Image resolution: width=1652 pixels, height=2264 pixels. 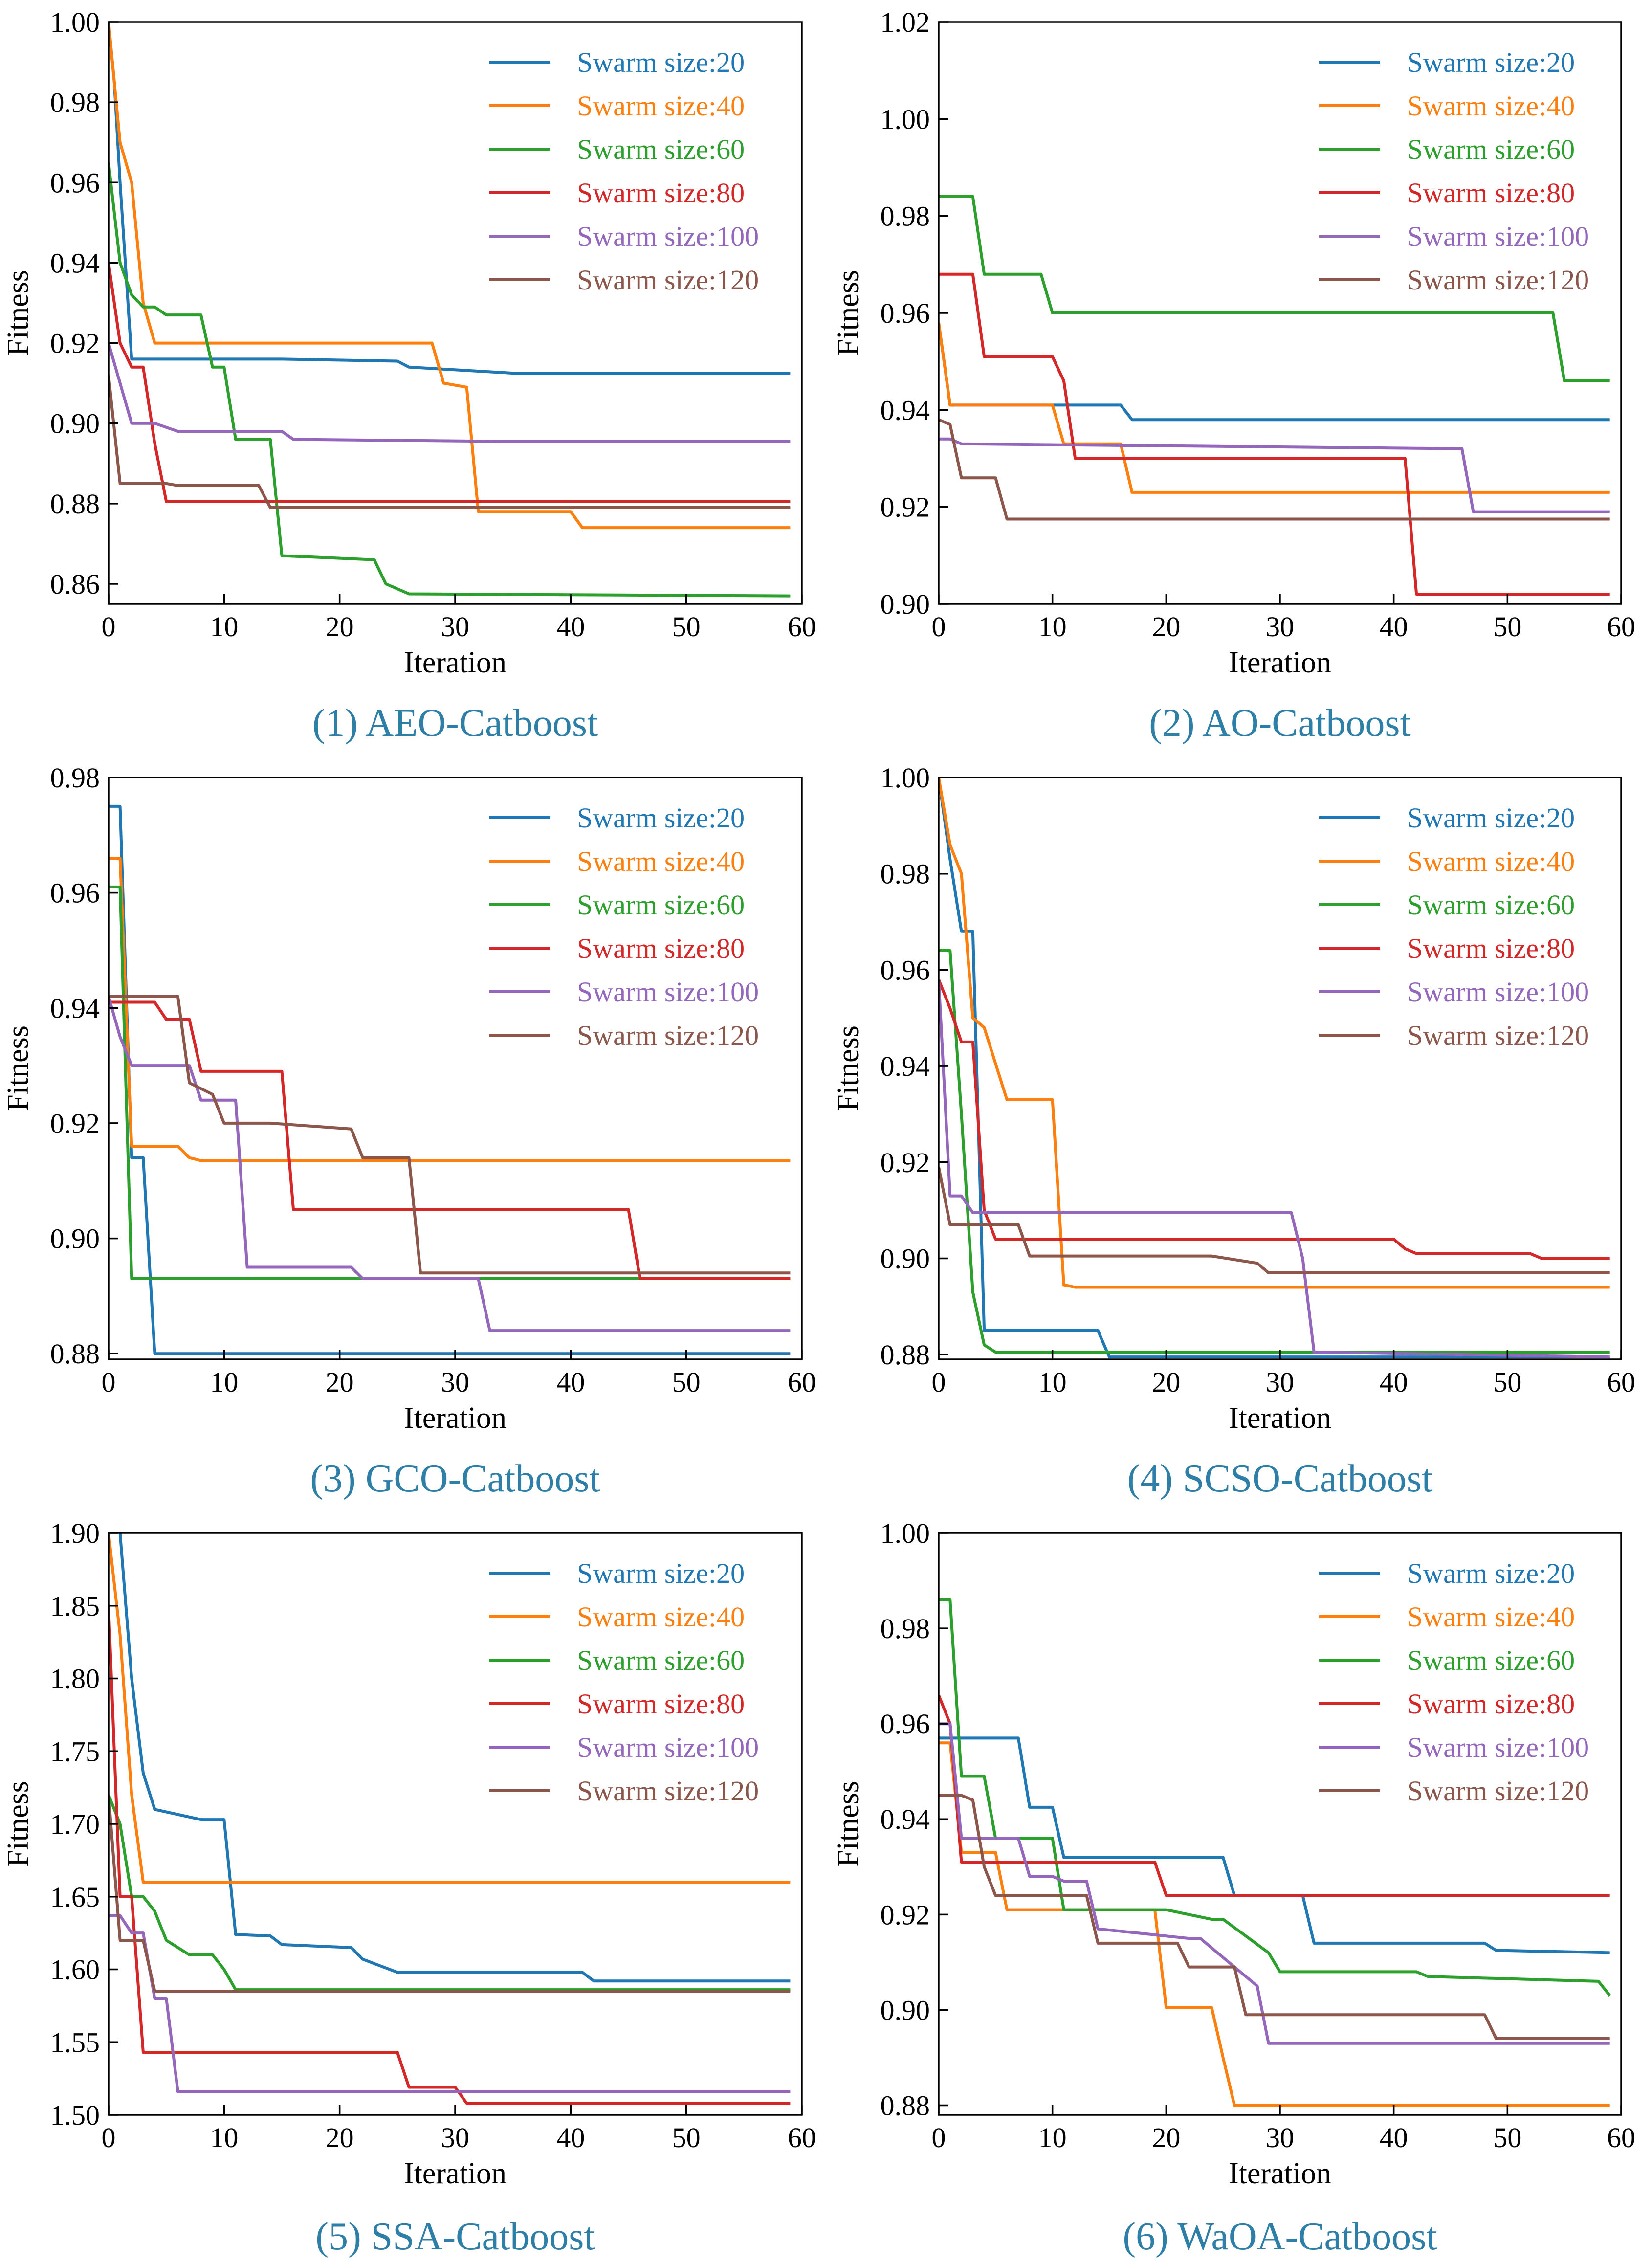 What do you see at coordinates (75, 584) in the screenshot?
I see `y-tick-label: 0.86` at bounding box center [75, 584].